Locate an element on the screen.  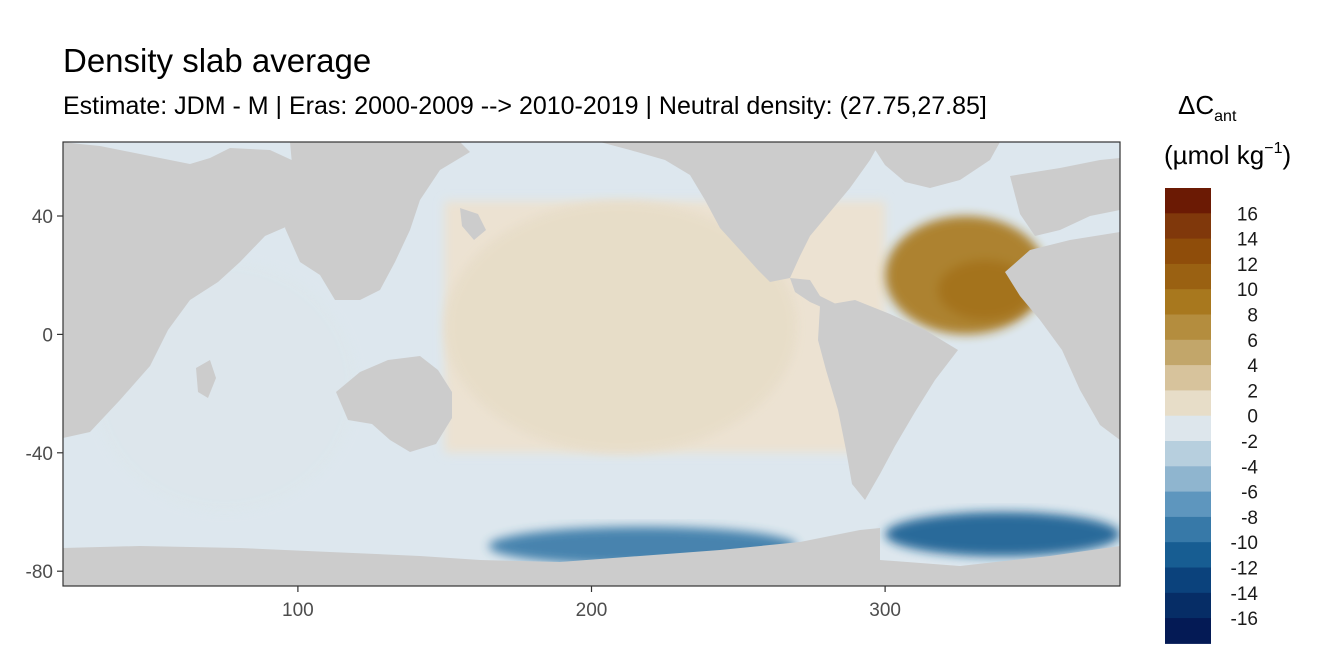
legend-units-main: (µmol kg is located at coordinates (1214, 155).